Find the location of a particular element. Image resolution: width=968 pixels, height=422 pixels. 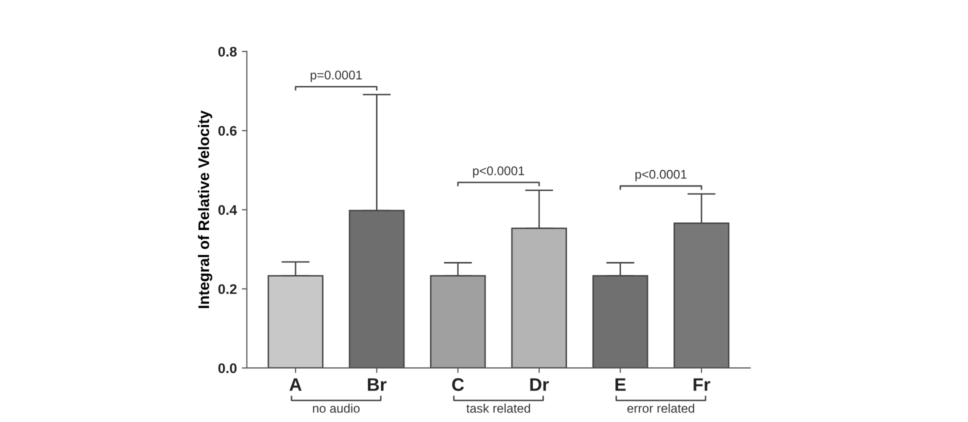

y-tick-label: 0.2 is located at coordinates (227, 289).